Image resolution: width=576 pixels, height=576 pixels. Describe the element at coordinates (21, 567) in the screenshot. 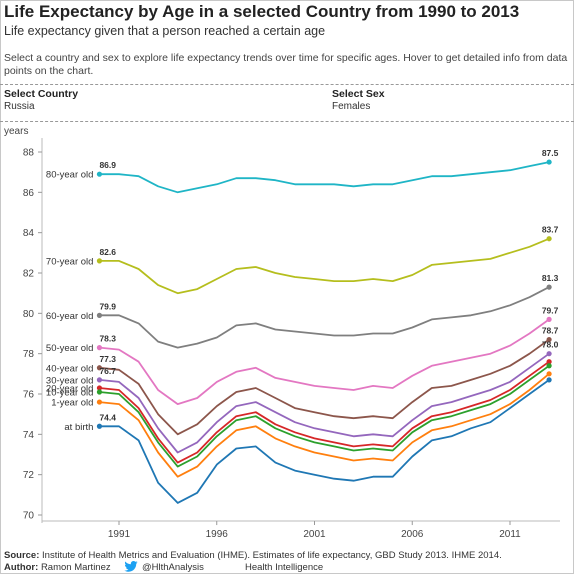

I see `author-label: Author:` at that location.